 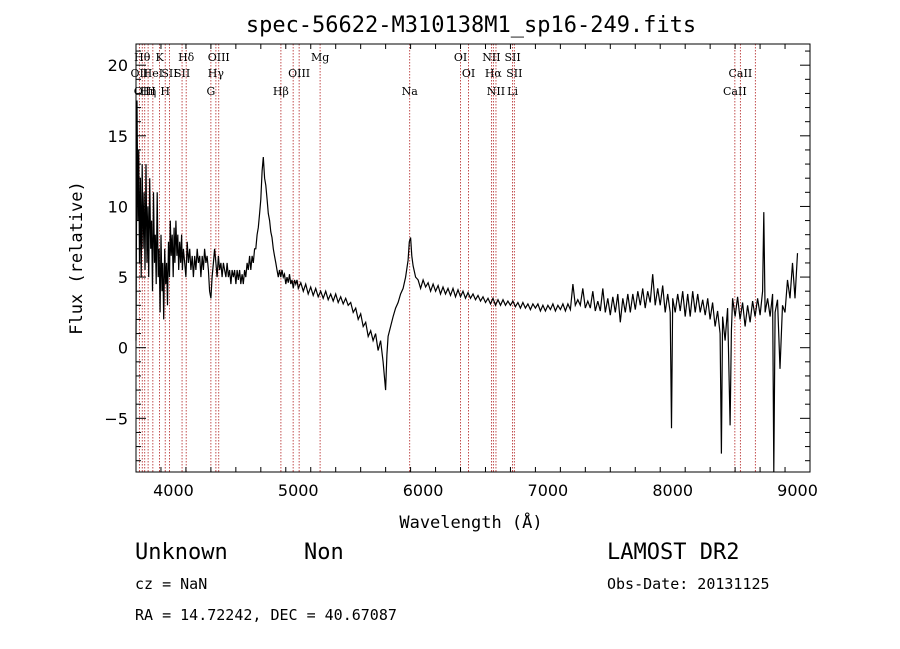 What do you see at coordinates (142, 57) in the screenshot?
I see `line-marker-label: Hθ` at bounding box center [142, 57].